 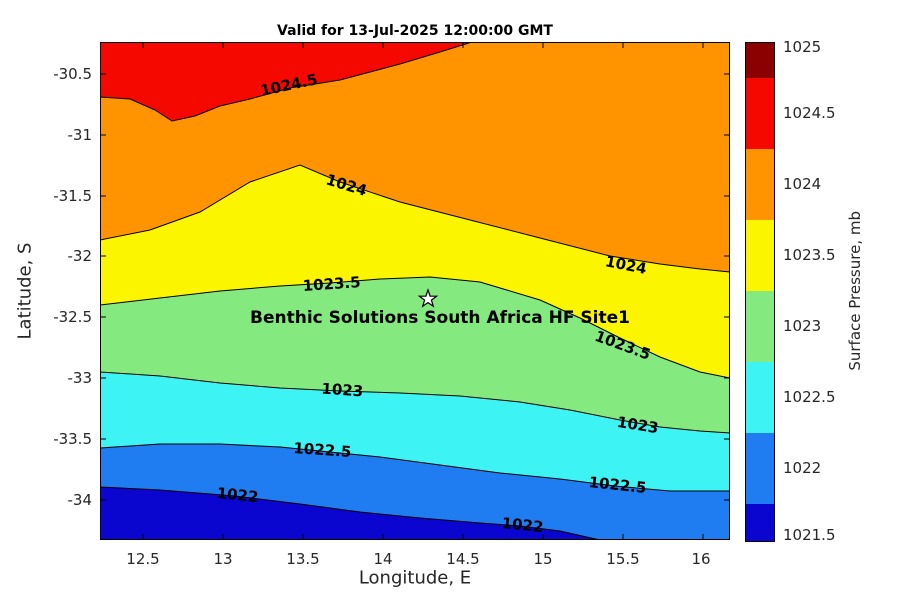 I want to click on contour-label: 1023.5, so click(x=331, y=284).